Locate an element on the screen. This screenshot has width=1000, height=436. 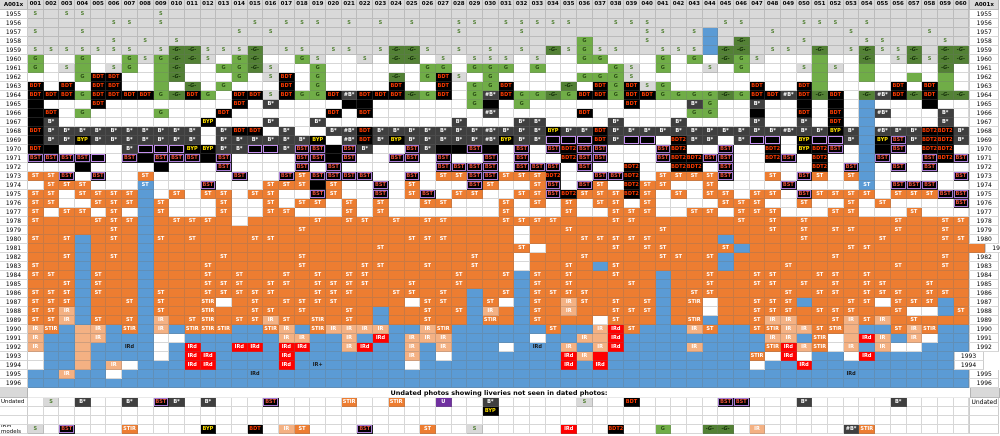
year-label: 1955 is located at coordinates (14, 14).